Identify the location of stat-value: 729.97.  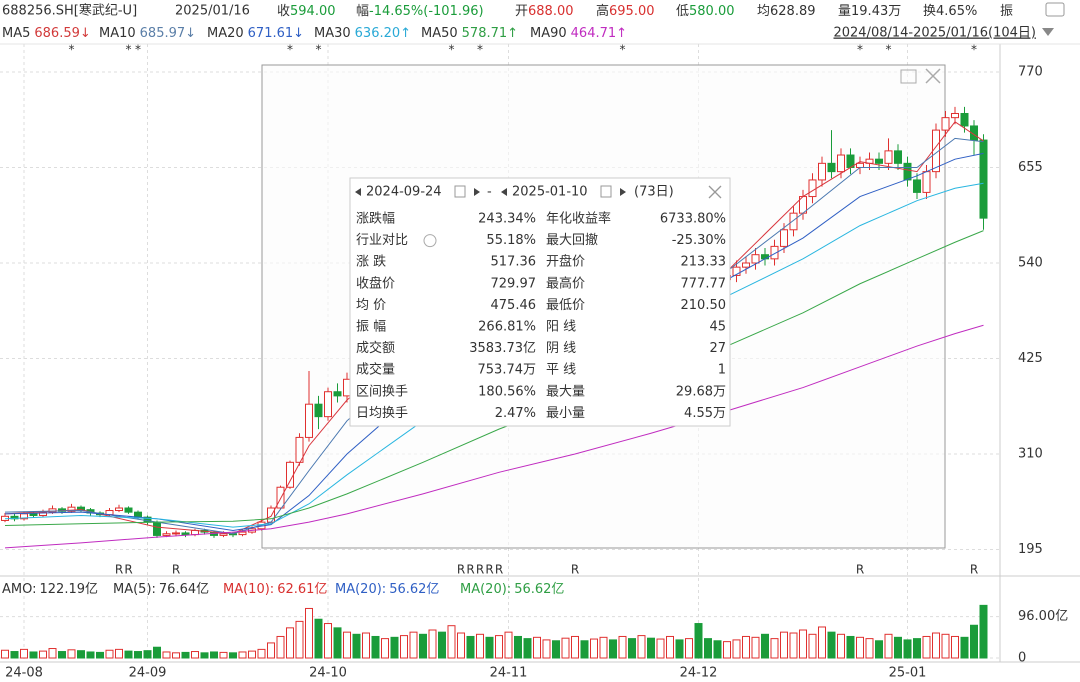
(514, 283).